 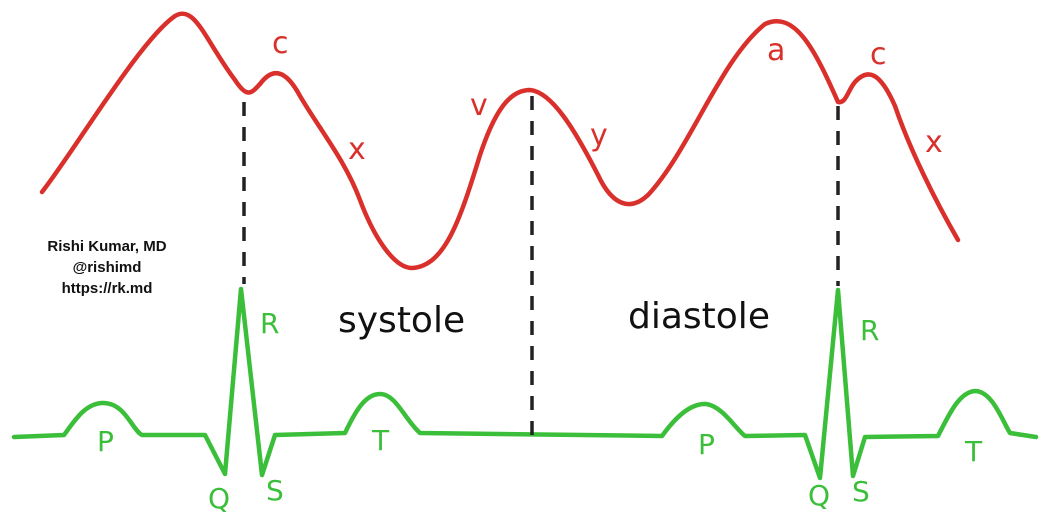 I want to click on phase-label-systole: systole, so click(x=401, y=320).